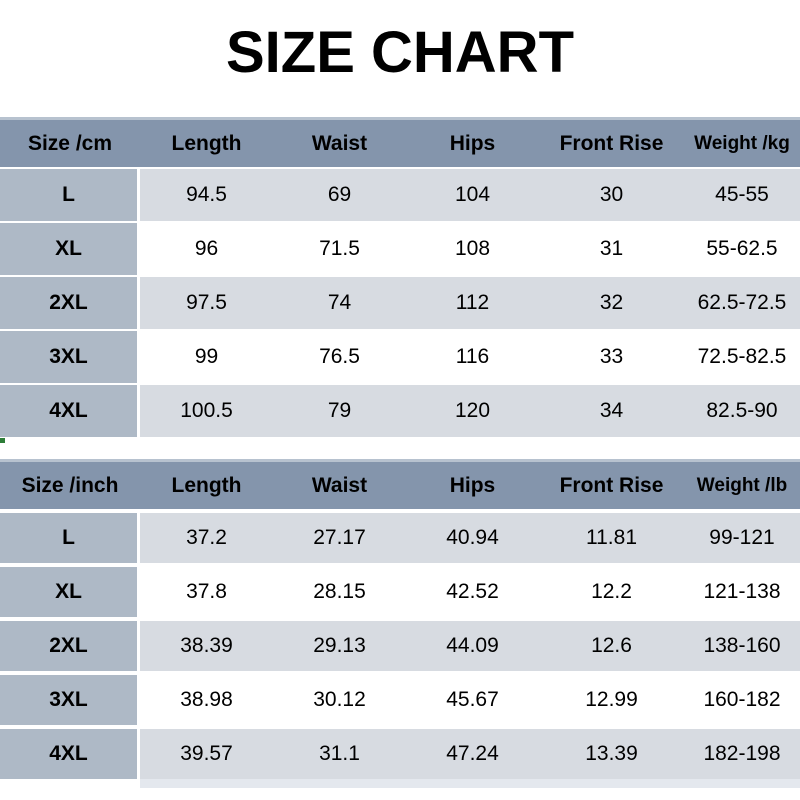 This screenshot has width=800, height=800. What do you see at coordinates (400, 52) in the screenshot?
I see `page-title: SIZE CHART` at bounding box center [400, 52].